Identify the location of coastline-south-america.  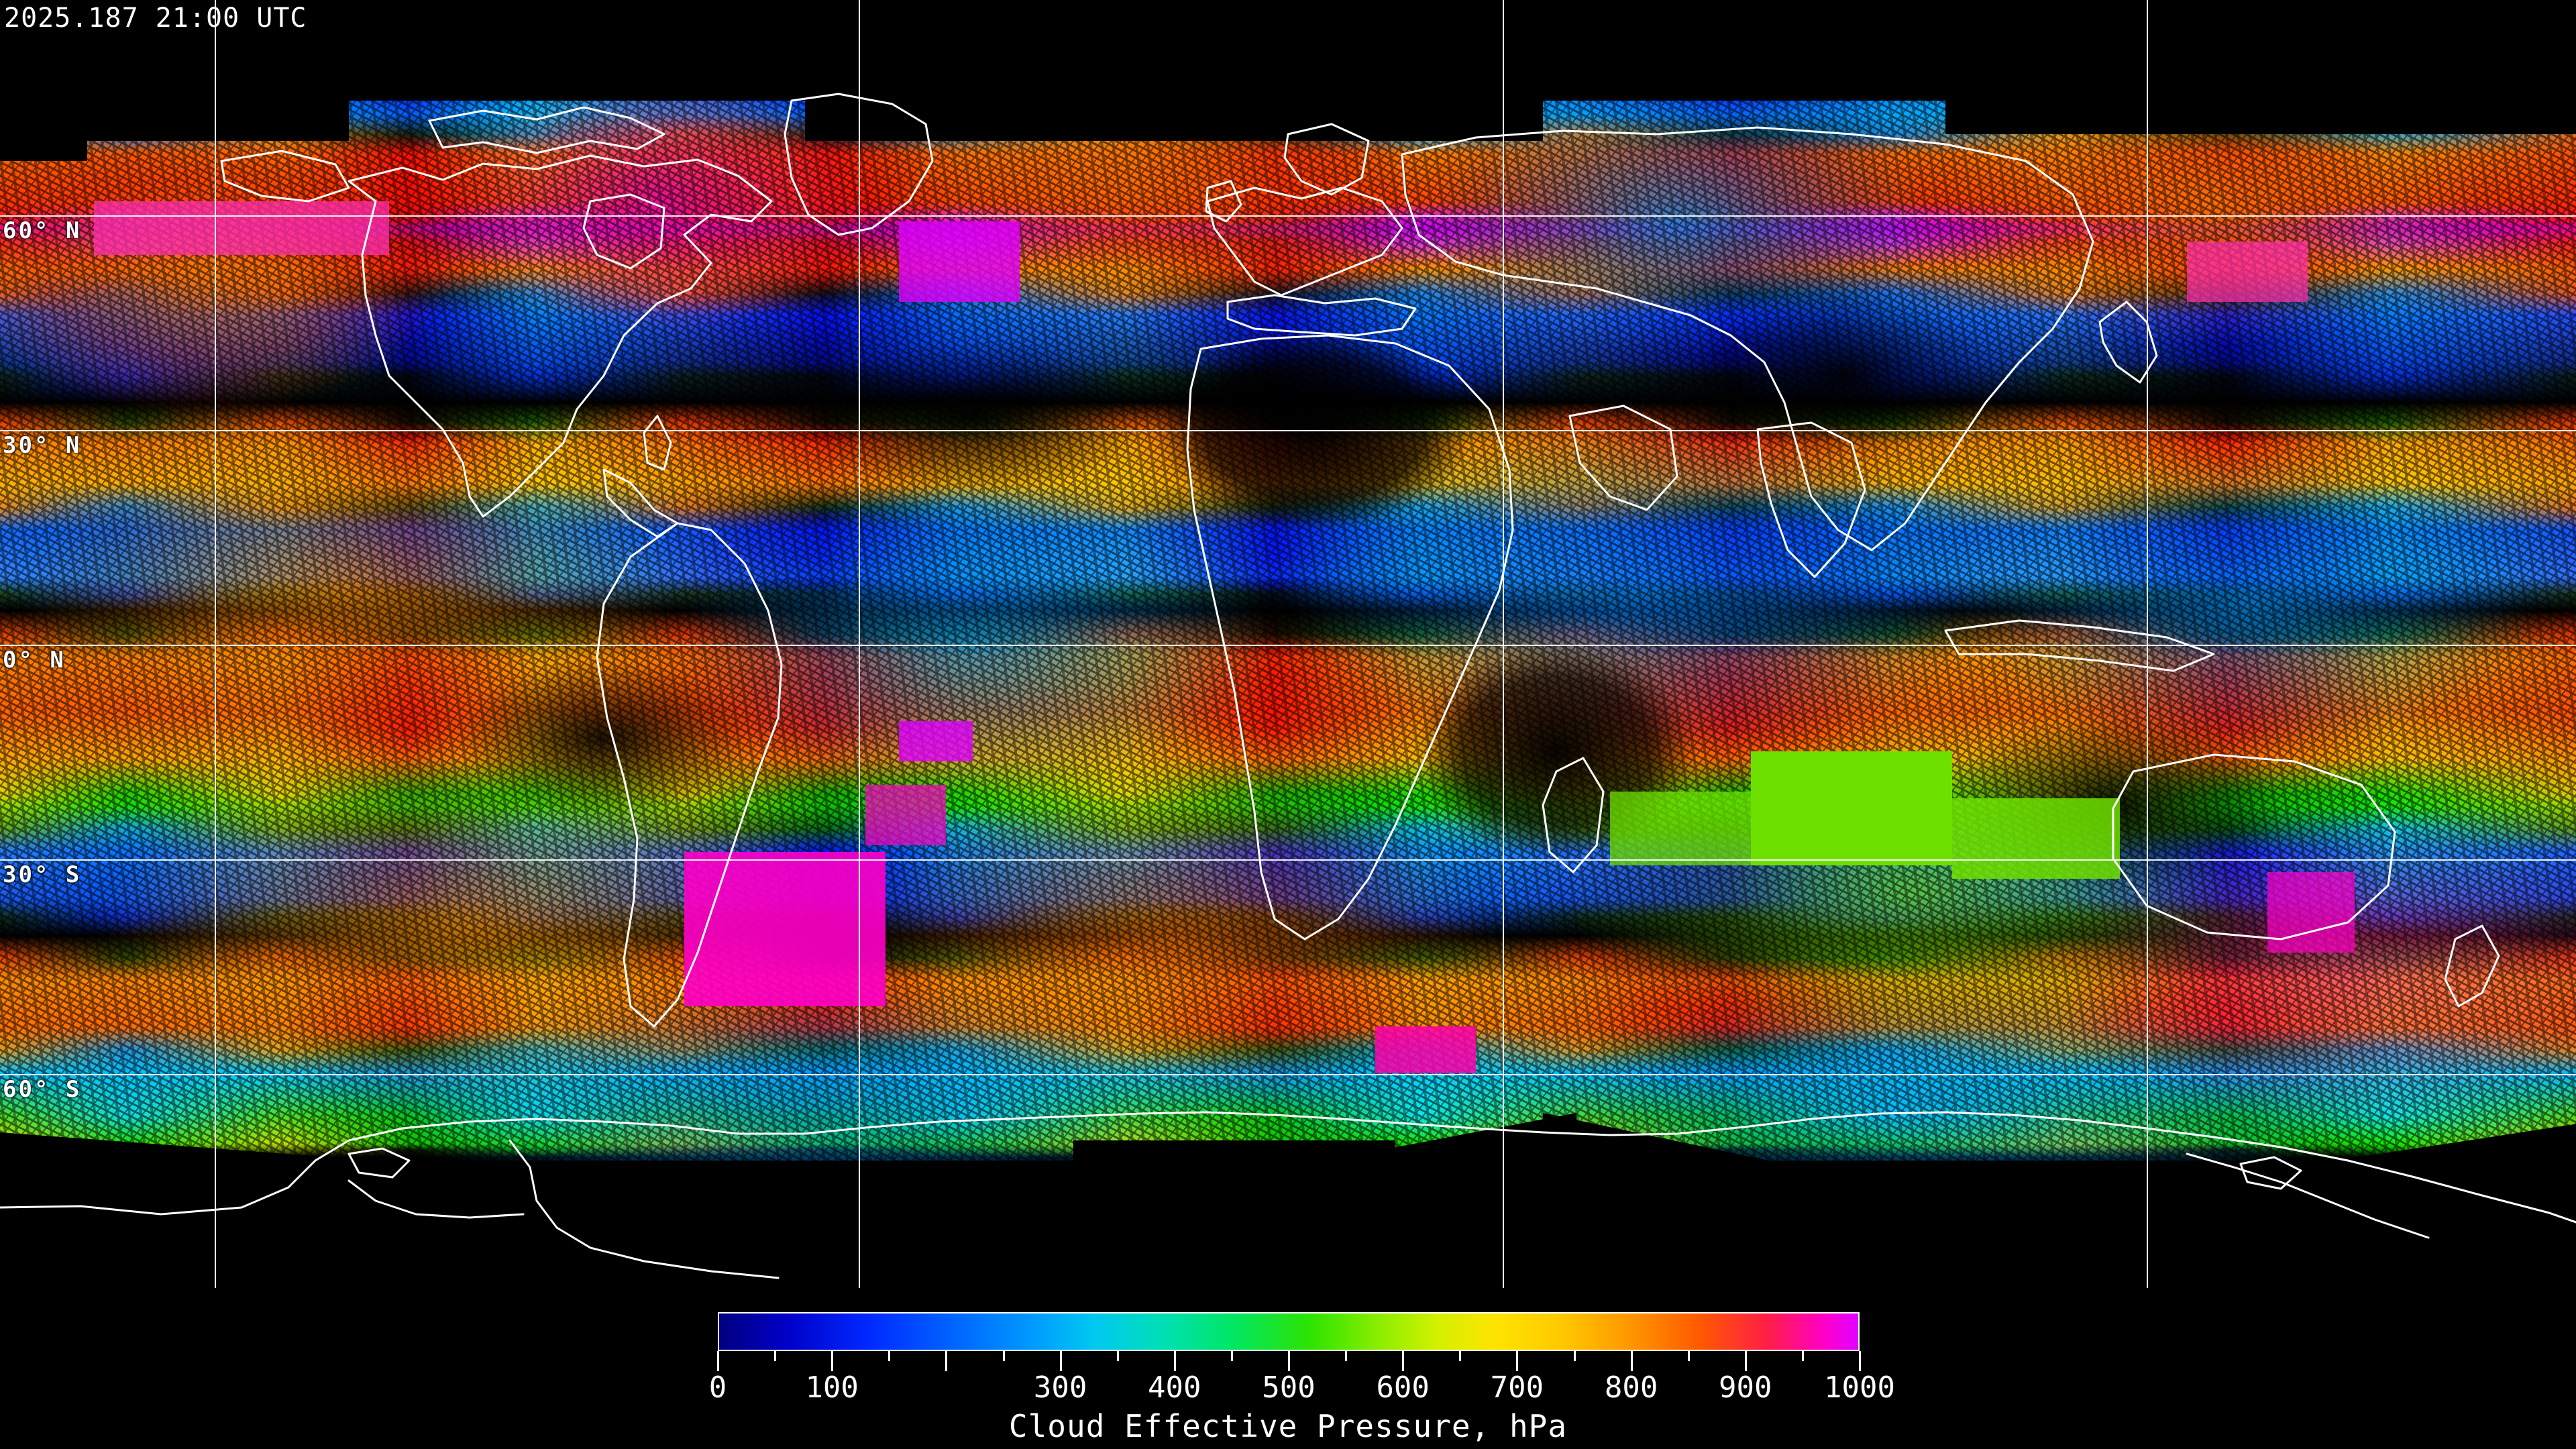
(689, 774).